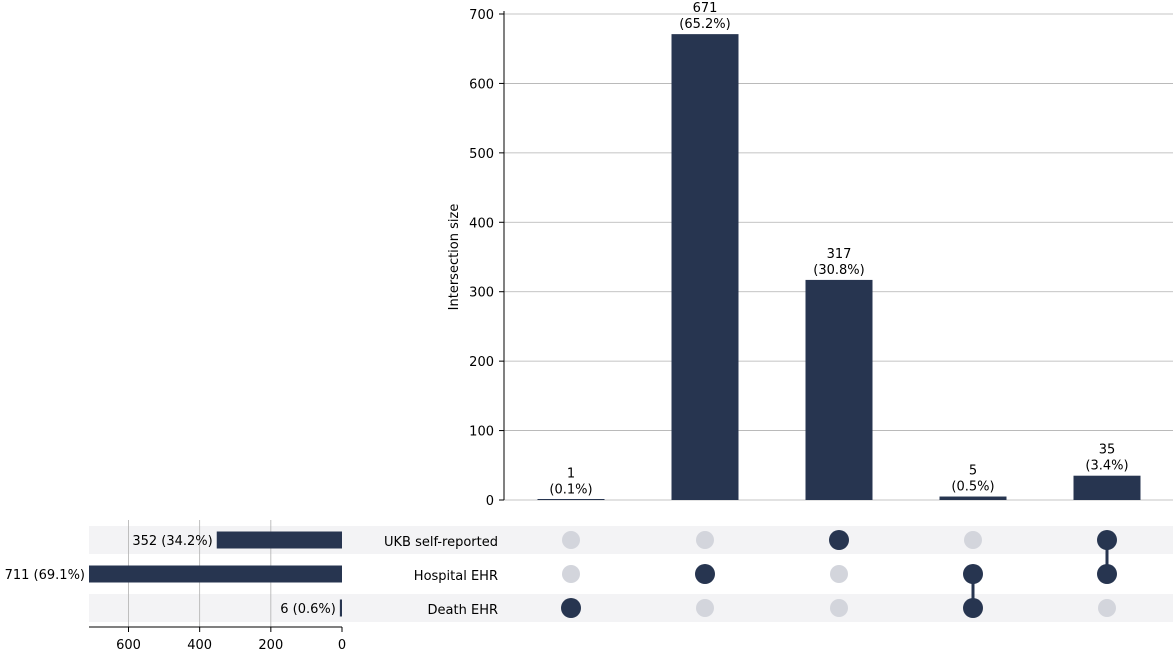  I want to click on set-size-label: 711 (69.1%), so click(45, 575).